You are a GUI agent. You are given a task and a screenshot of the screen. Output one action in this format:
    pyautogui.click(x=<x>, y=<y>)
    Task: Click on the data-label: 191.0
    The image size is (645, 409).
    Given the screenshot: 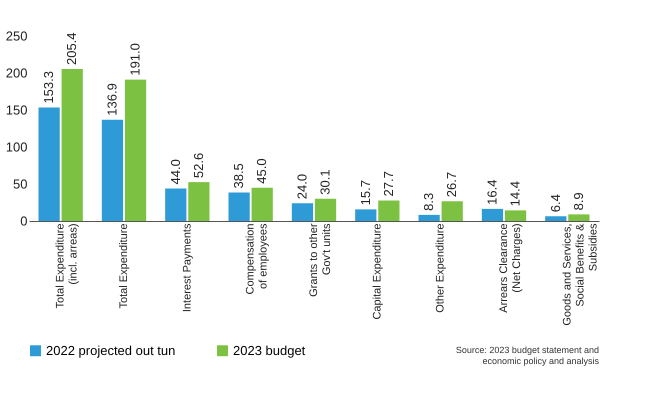 What is the action you would take?
    pyautogui.click(x=135, y=59)
    